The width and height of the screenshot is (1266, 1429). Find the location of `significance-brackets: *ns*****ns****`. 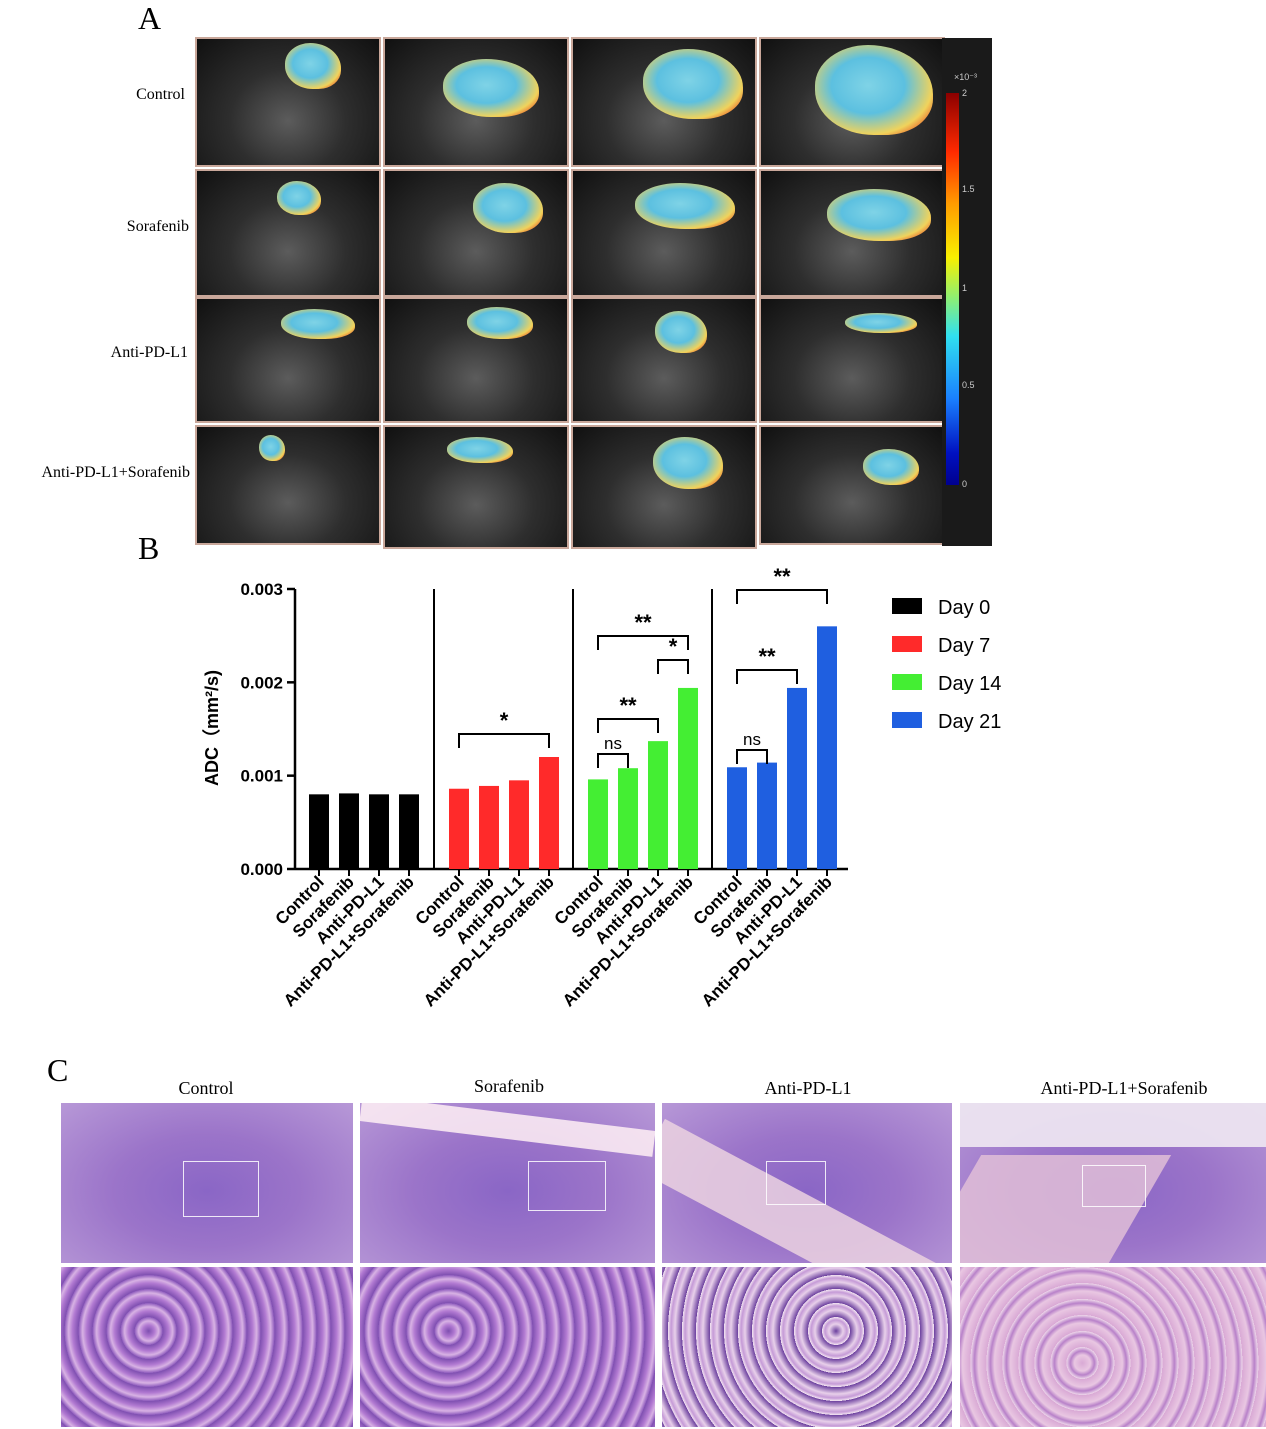

significance-brackets: *ns*****ns**** is located at coordinates (643, 666).